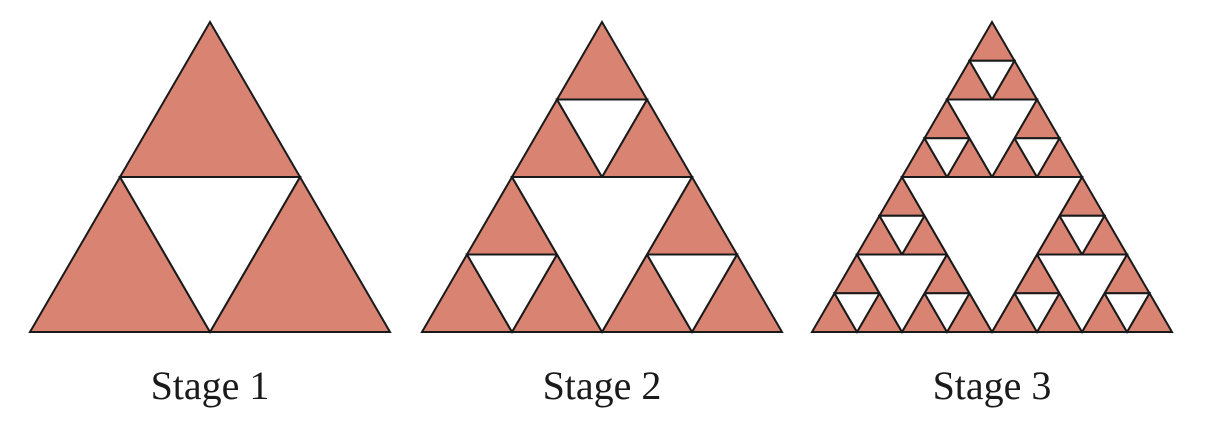  What do you see at coordinates (992, 385) in the screenshot?
I see `stage-3-label: Stage 3` at bounding box center [992, 385].